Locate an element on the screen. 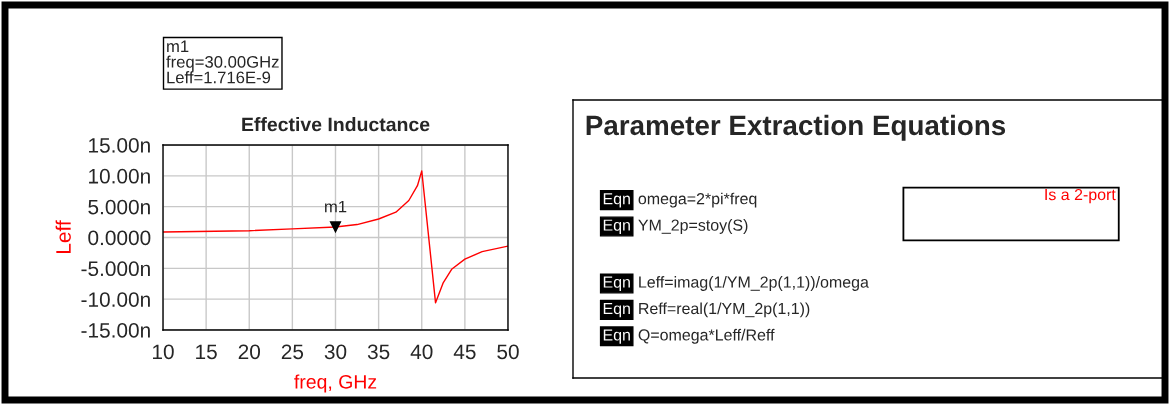 This screenshot has height=405, width=1170. x-tick-label: 25 is located at coordinates (292, 352).